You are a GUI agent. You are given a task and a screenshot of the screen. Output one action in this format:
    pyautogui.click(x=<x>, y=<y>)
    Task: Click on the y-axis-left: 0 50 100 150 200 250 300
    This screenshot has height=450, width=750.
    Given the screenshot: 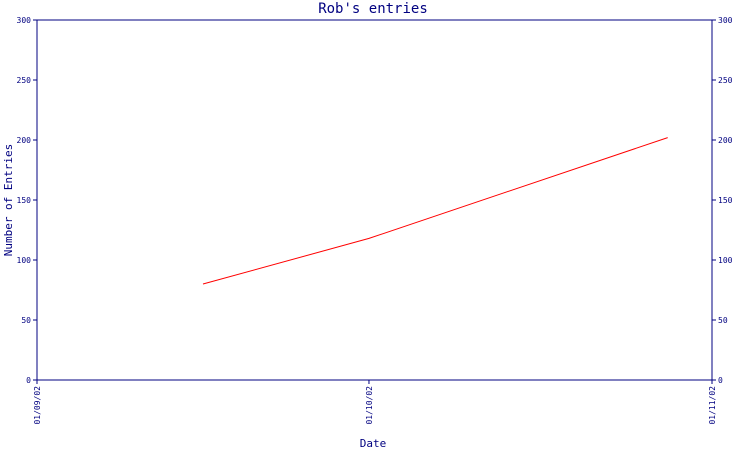 What is the action you would take?
    pyautogui.click(x=27, y=200)
    